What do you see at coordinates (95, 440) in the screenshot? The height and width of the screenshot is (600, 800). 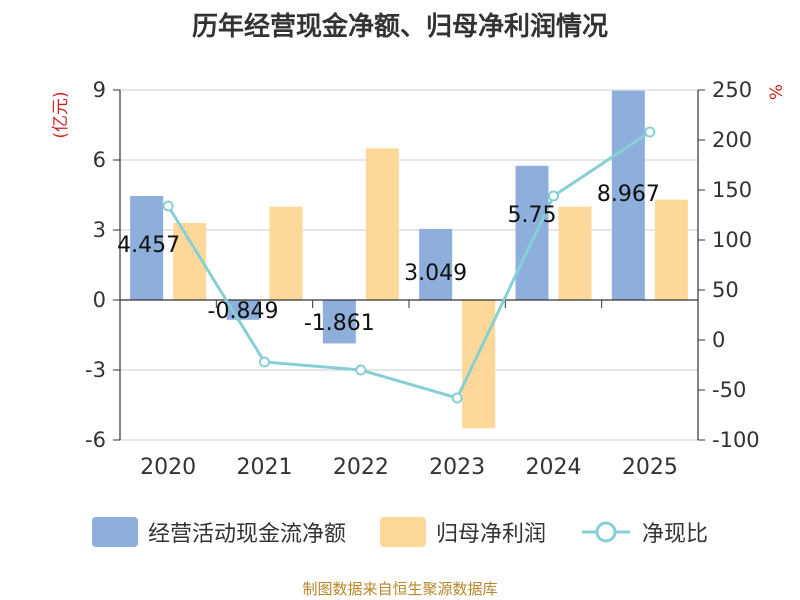 I see `left-axis-tick-label: -6` at bounding box center [95, 440].